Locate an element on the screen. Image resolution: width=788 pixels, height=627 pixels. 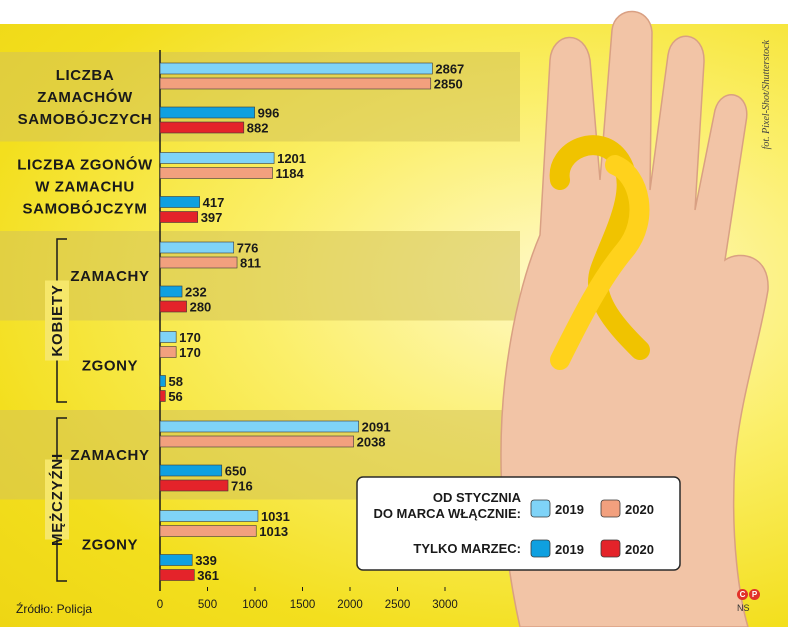
value-label: 417 is located at coordinates (214, 202).